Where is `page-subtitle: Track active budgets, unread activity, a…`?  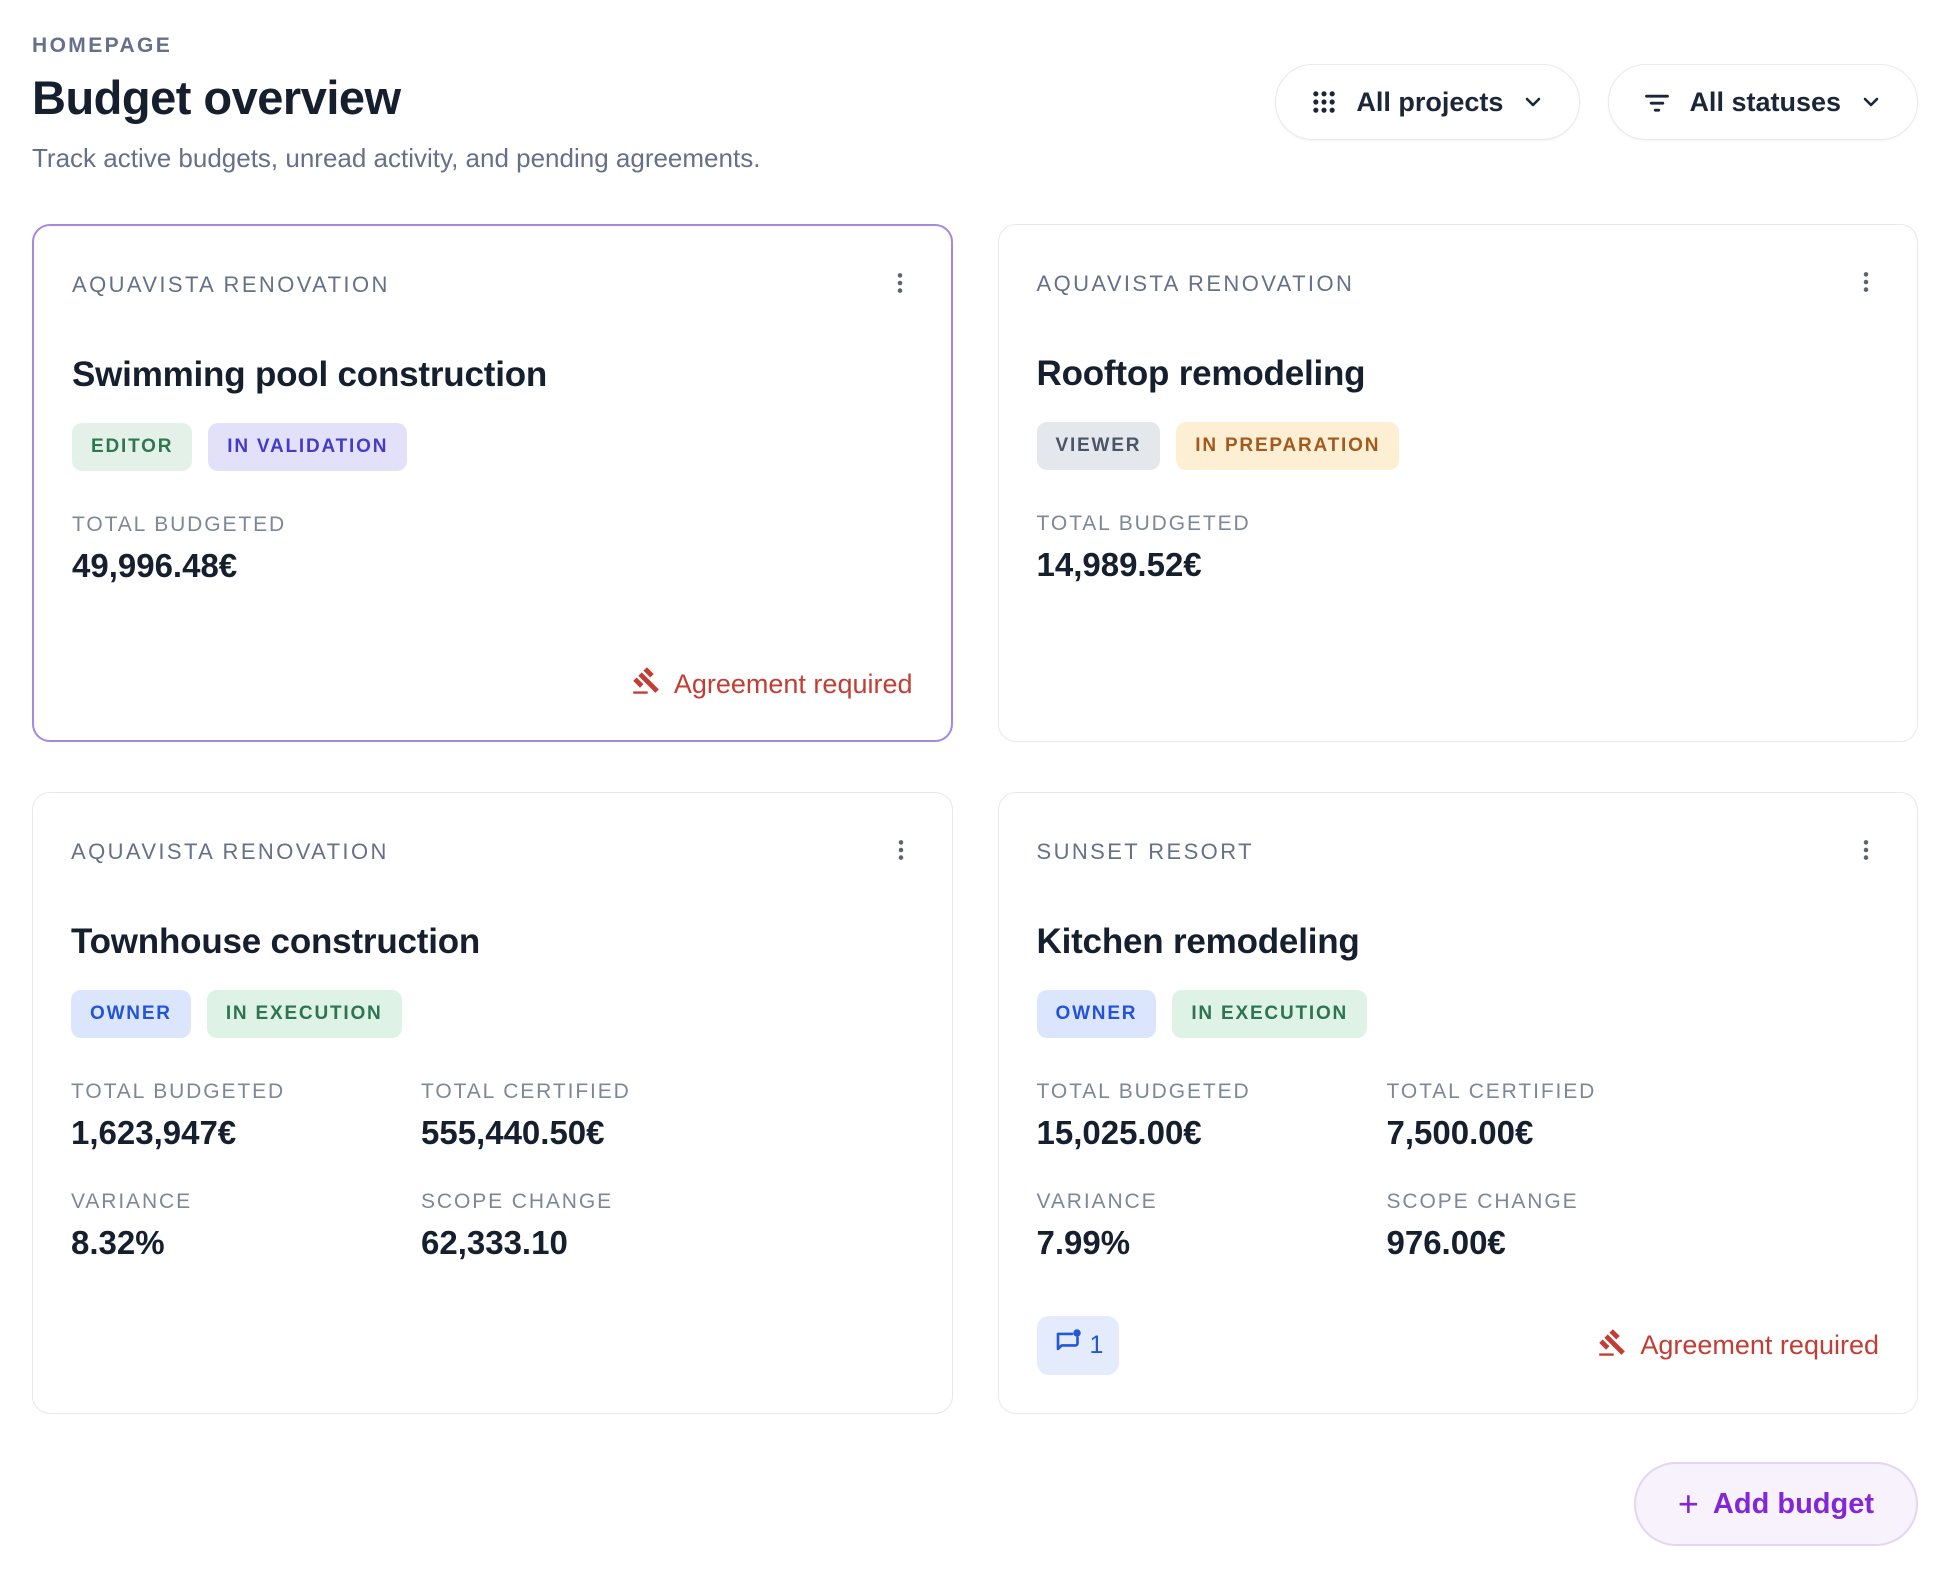
page-subtitle: Track active budgets, unread activity, a… is located at coordinates (396, 158).